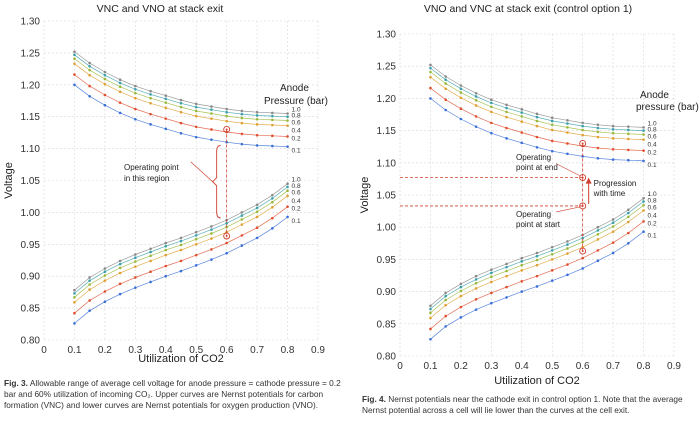 Image resolution: width=700 pixels, height=424 pixels. I want to click on annotation-text: point at start, so click(538, 224).